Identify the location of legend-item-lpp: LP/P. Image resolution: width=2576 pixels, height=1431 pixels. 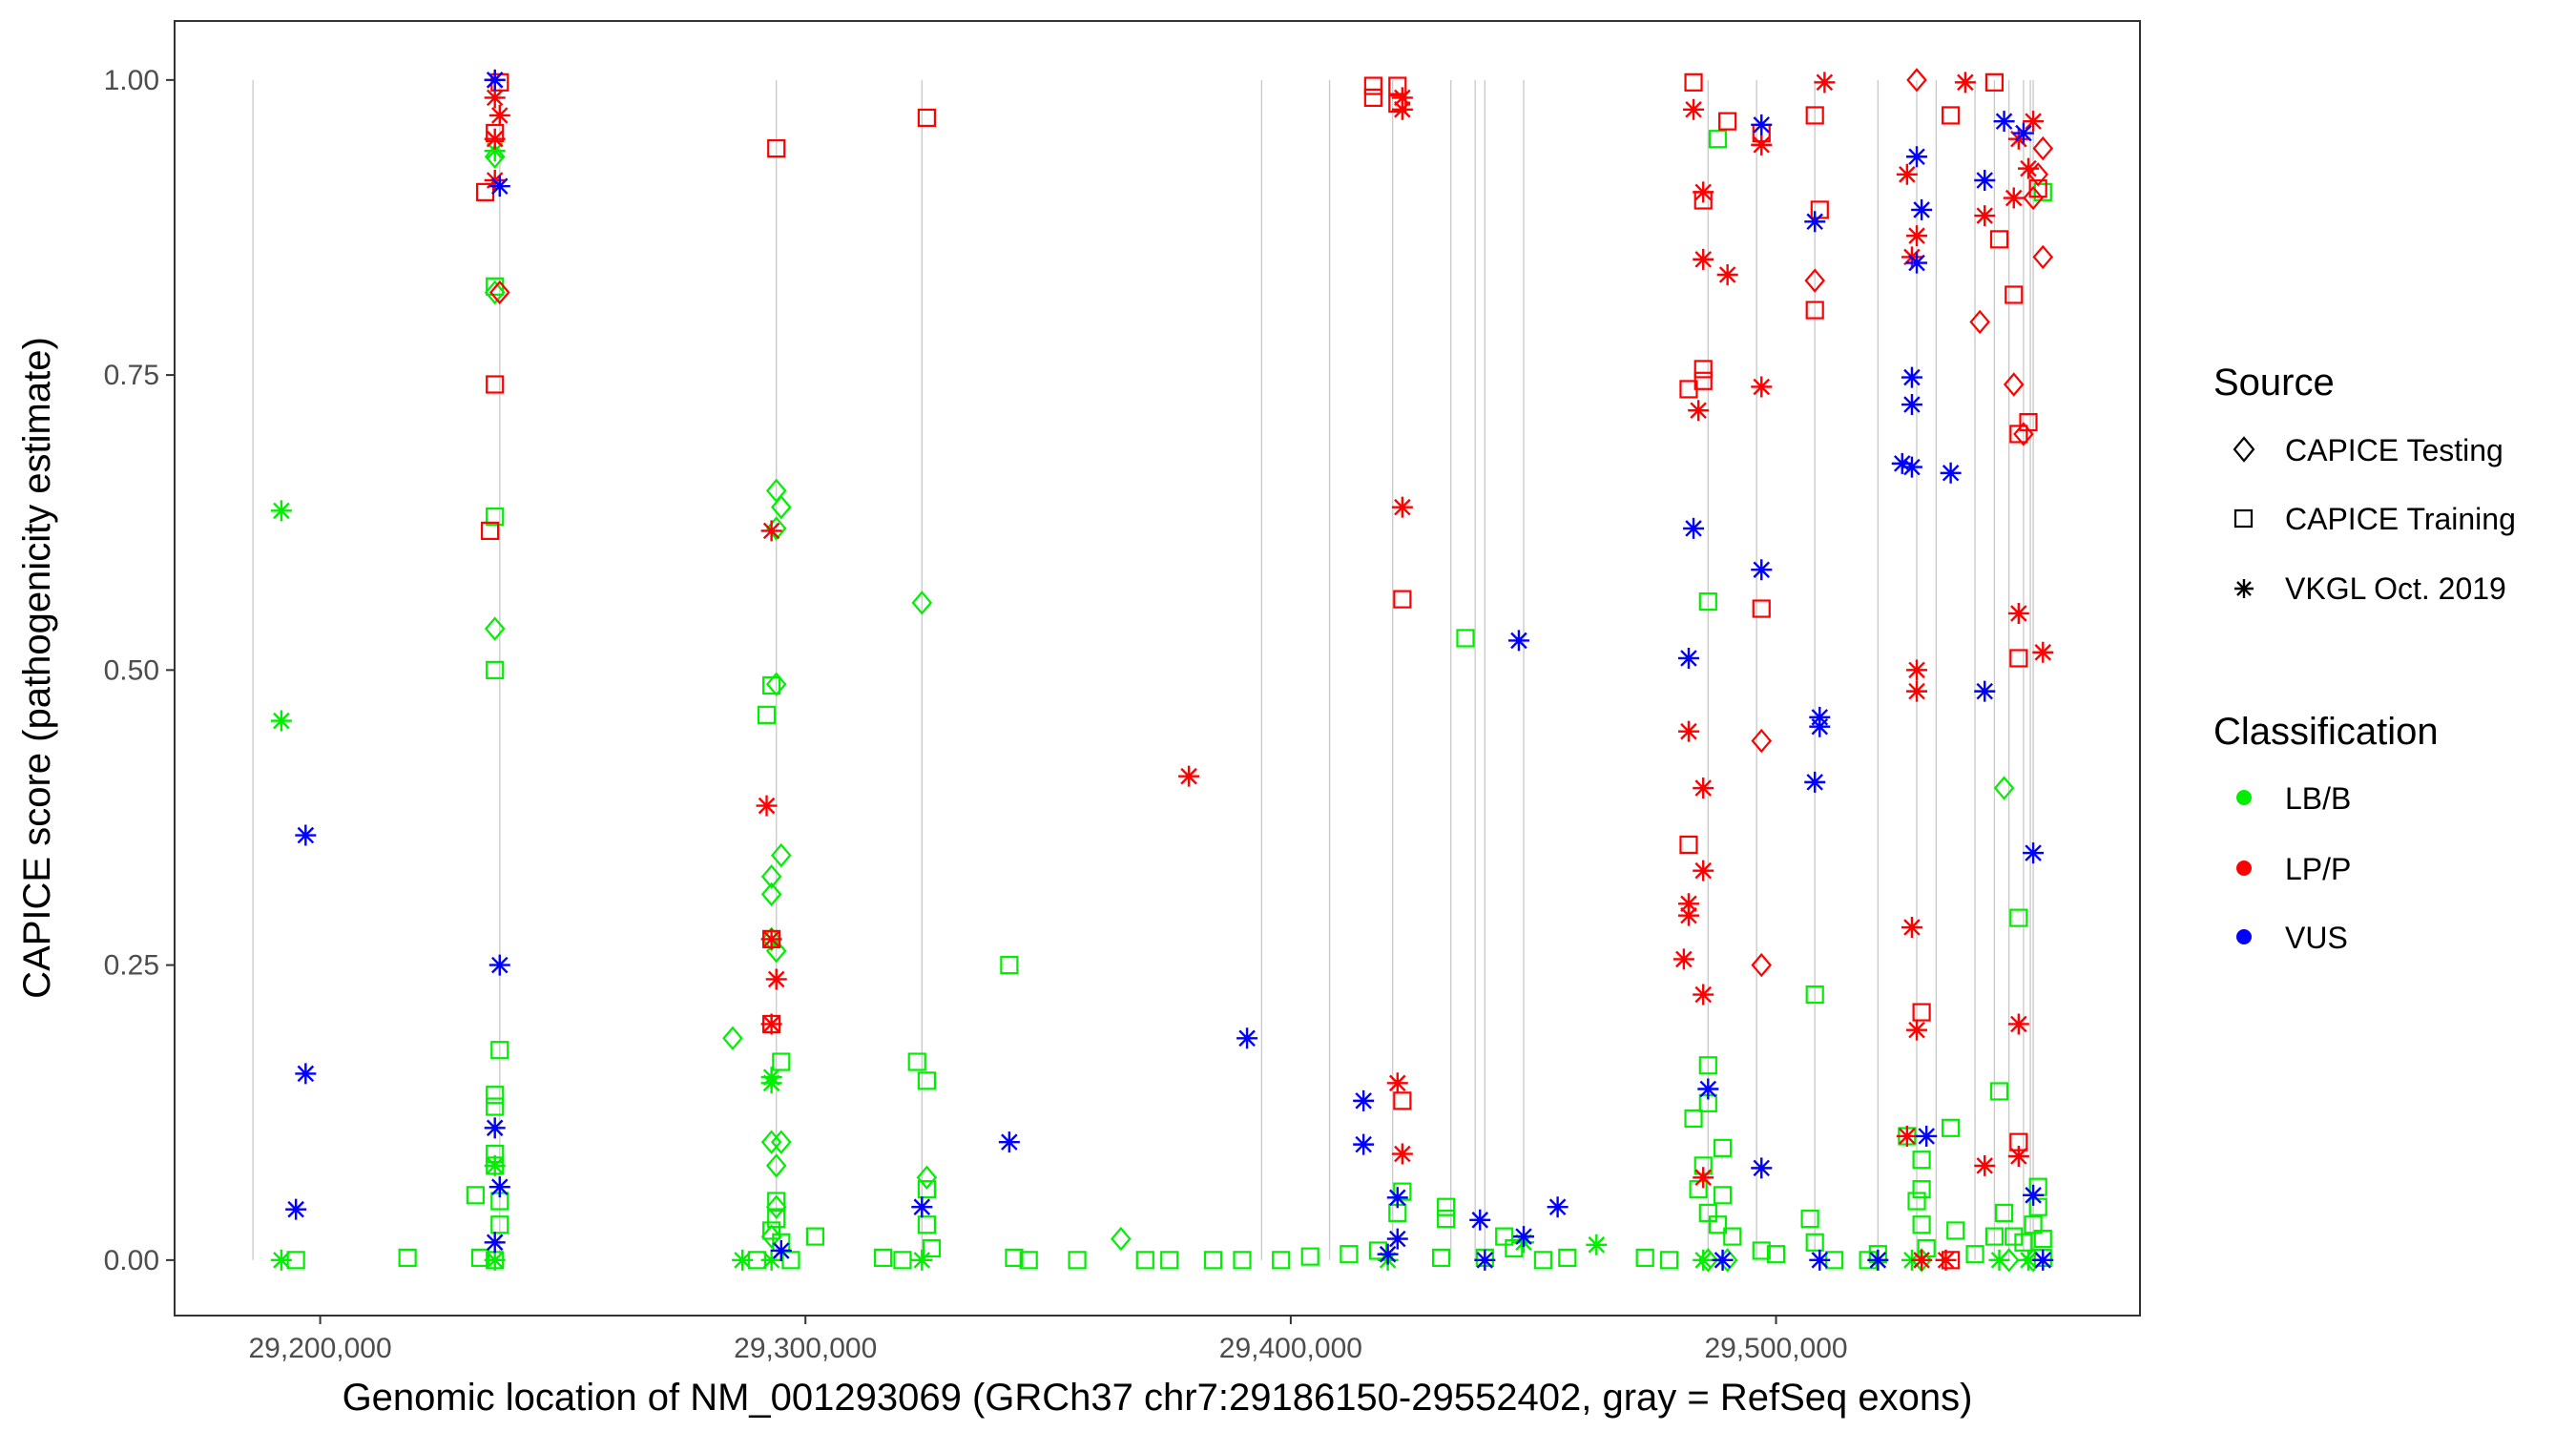
(2293, 869).